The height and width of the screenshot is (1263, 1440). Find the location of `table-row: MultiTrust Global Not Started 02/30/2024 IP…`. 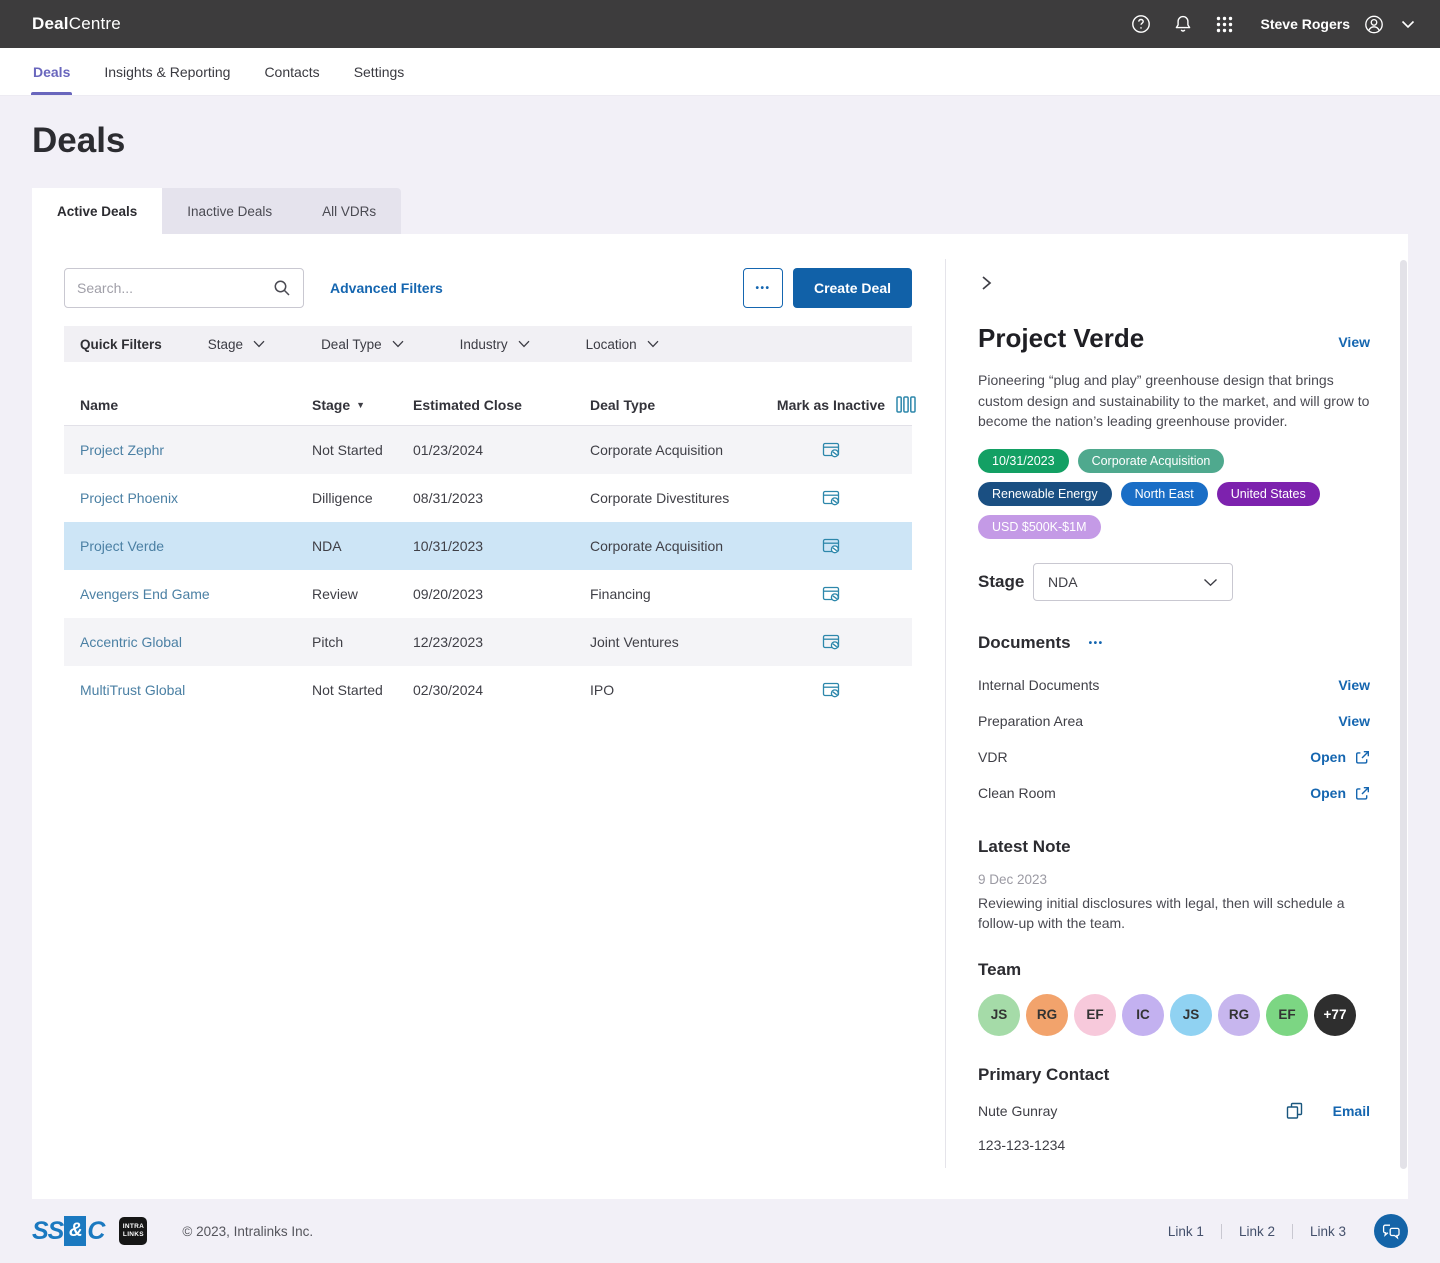

table-row: MultiTrust Global Not Started 02/30/2024 IP… is located at coordinates (488, 690).